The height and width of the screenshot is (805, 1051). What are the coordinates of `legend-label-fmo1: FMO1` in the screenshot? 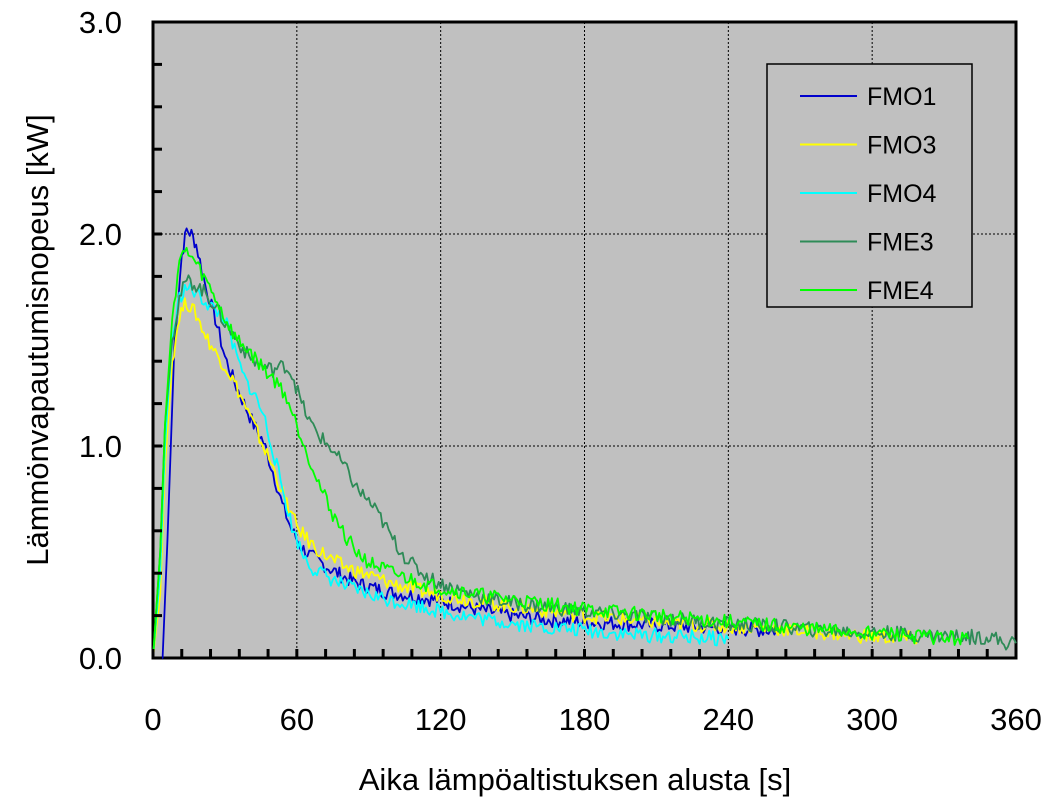 It's located at (901, 97).